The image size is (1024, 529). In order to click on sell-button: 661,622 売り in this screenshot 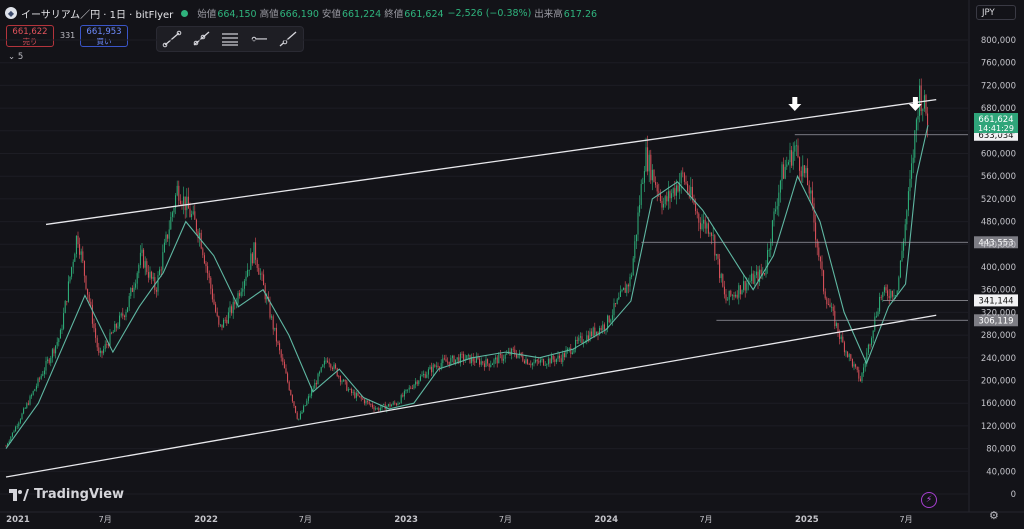, I will do `click(30, 36)`.